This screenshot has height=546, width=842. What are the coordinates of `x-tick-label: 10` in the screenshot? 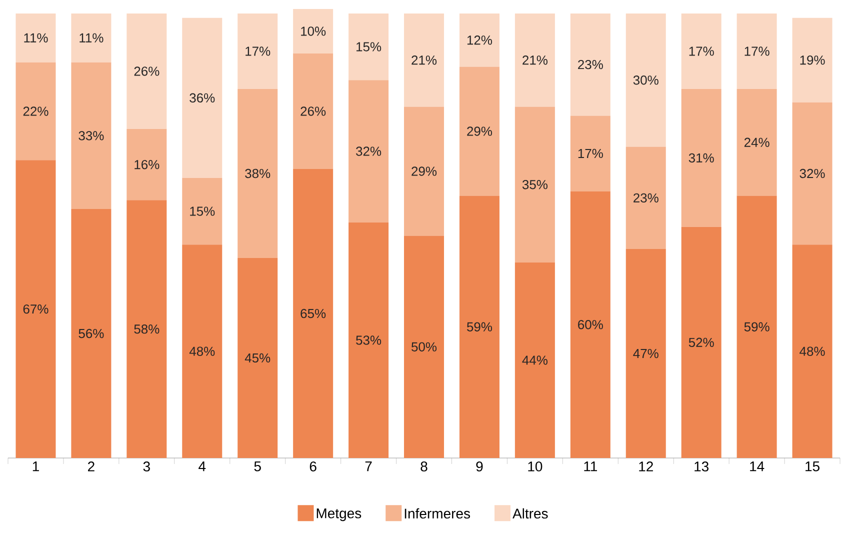 It's located at (535, 467).